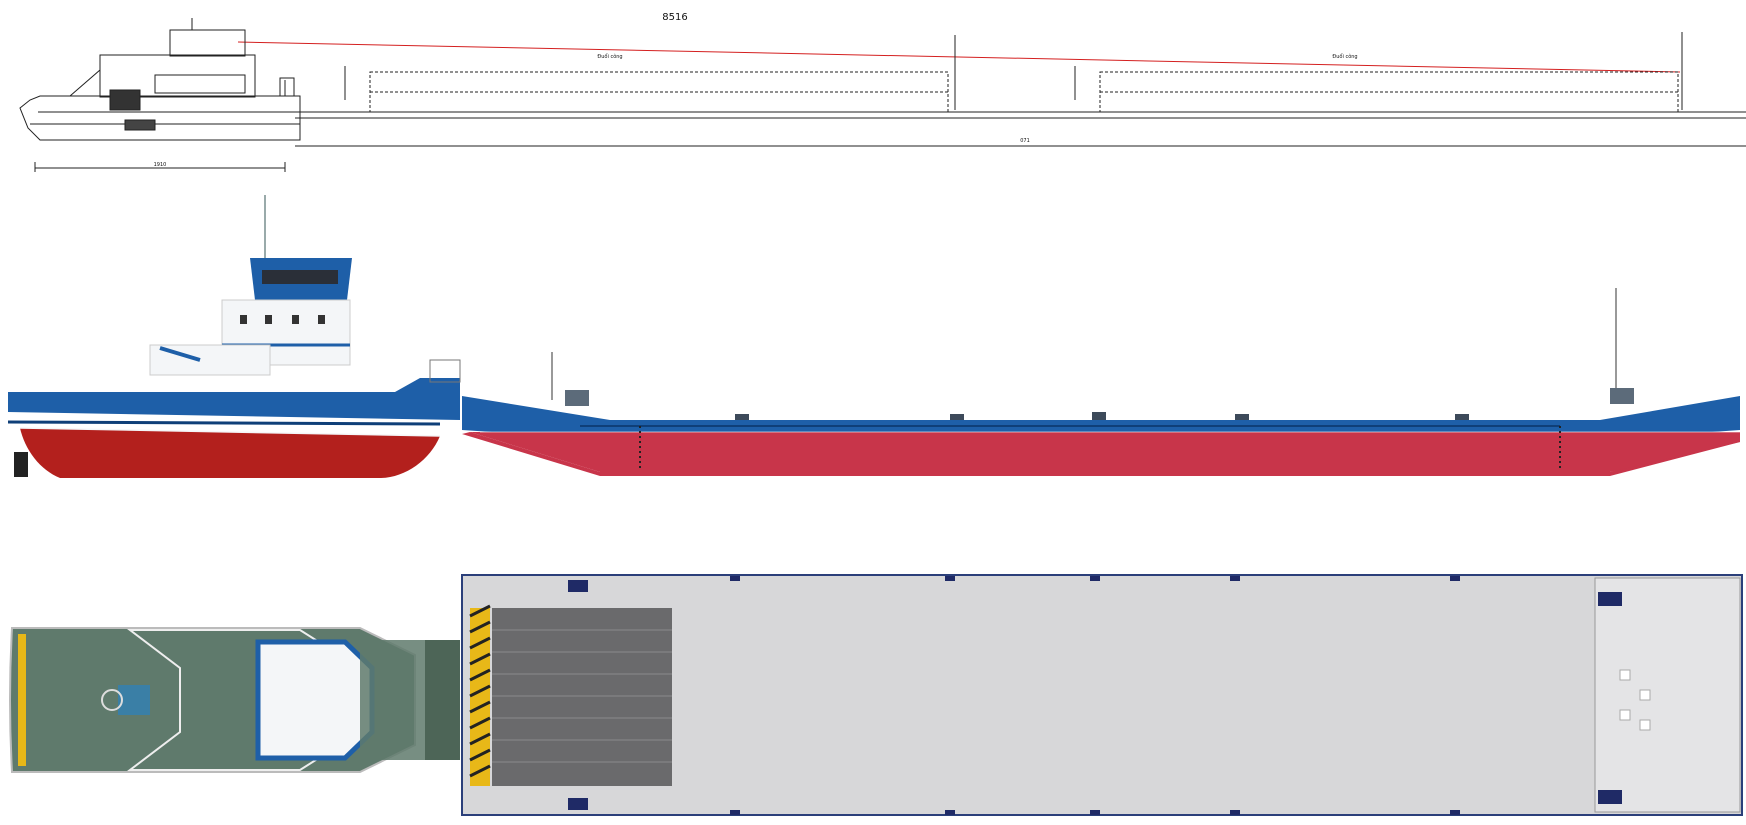  Describe the element at coordinates (160, 165) in the screenshot. I see `tug-dimension-label: 1910` at that location.